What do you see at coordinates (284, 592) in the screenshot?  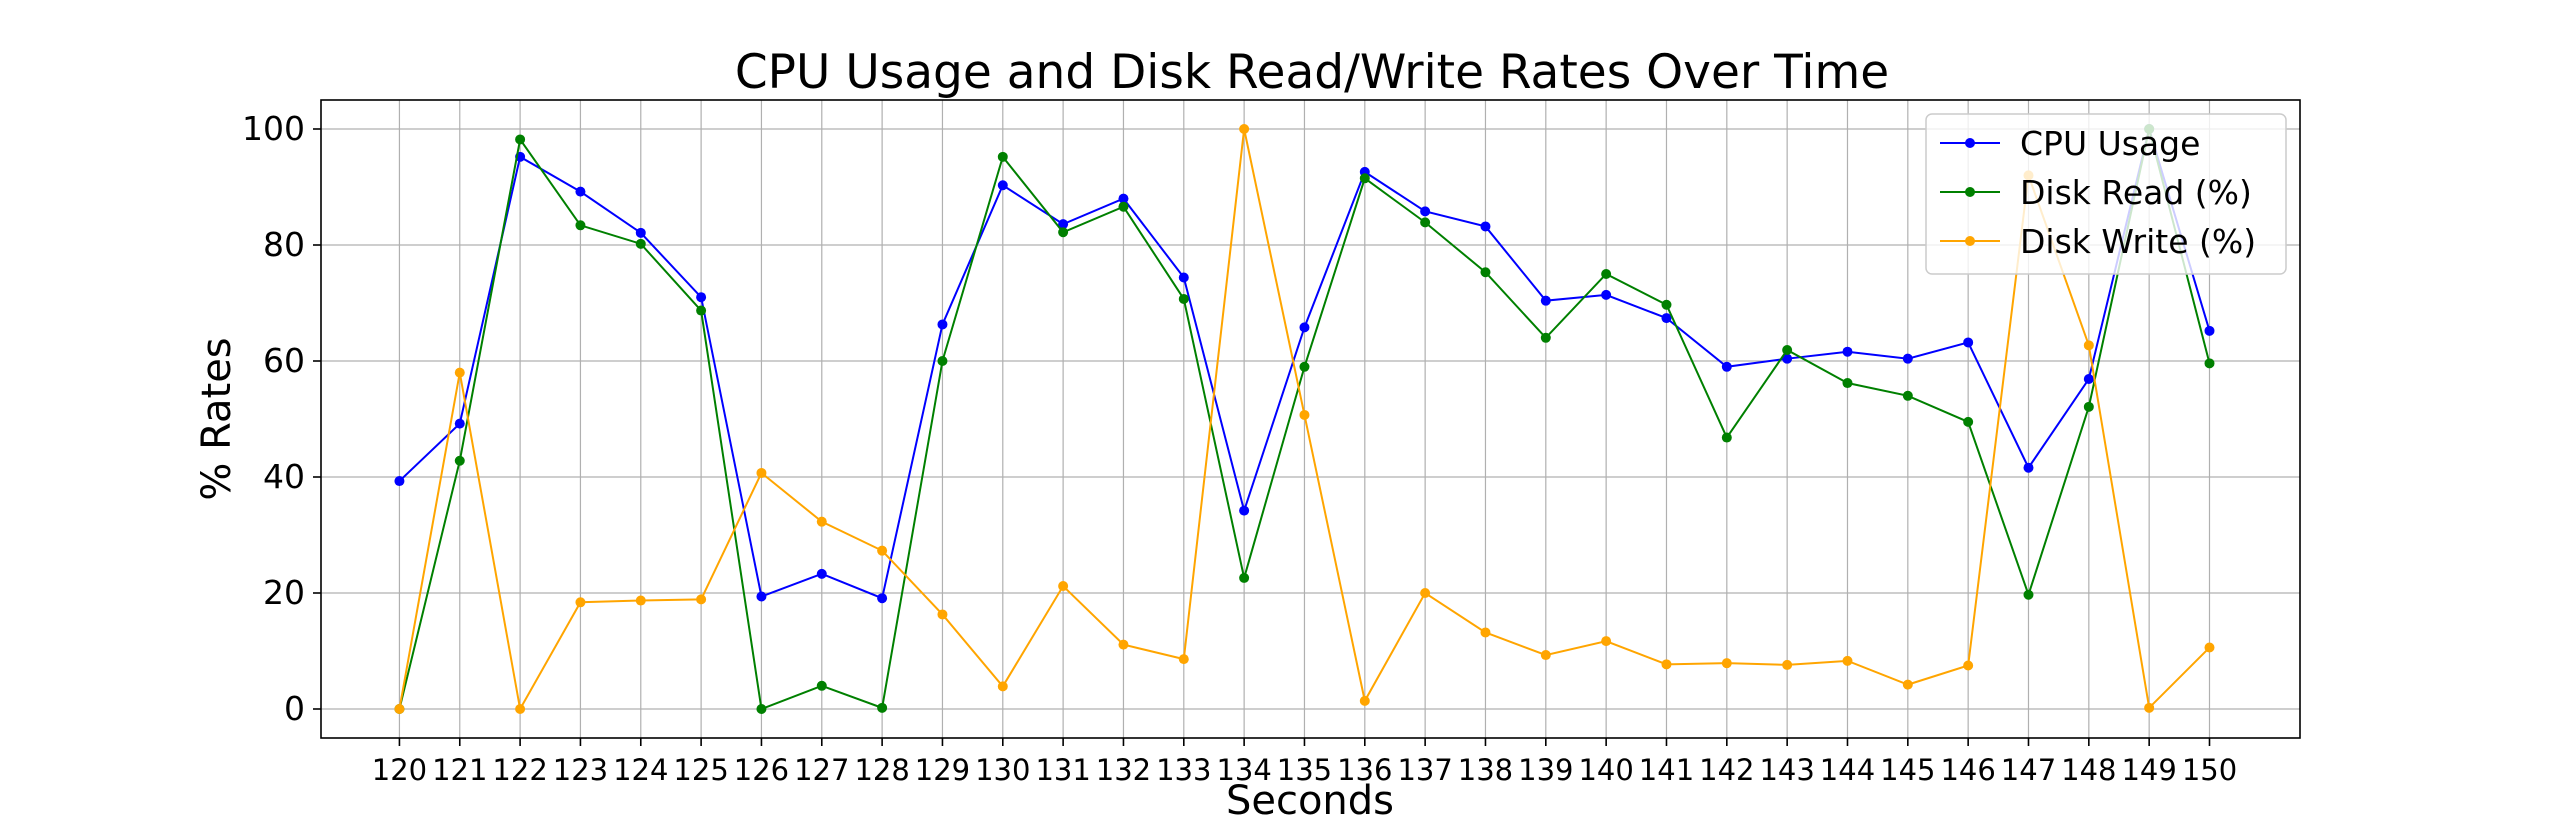 I see `y-tick-label: 20` at bounding box center [284, 592].